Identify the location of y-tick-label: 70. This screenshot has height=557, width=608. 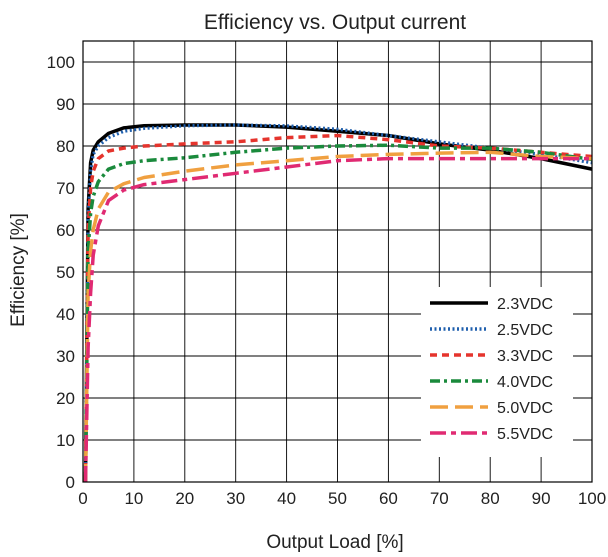
(65, 188).